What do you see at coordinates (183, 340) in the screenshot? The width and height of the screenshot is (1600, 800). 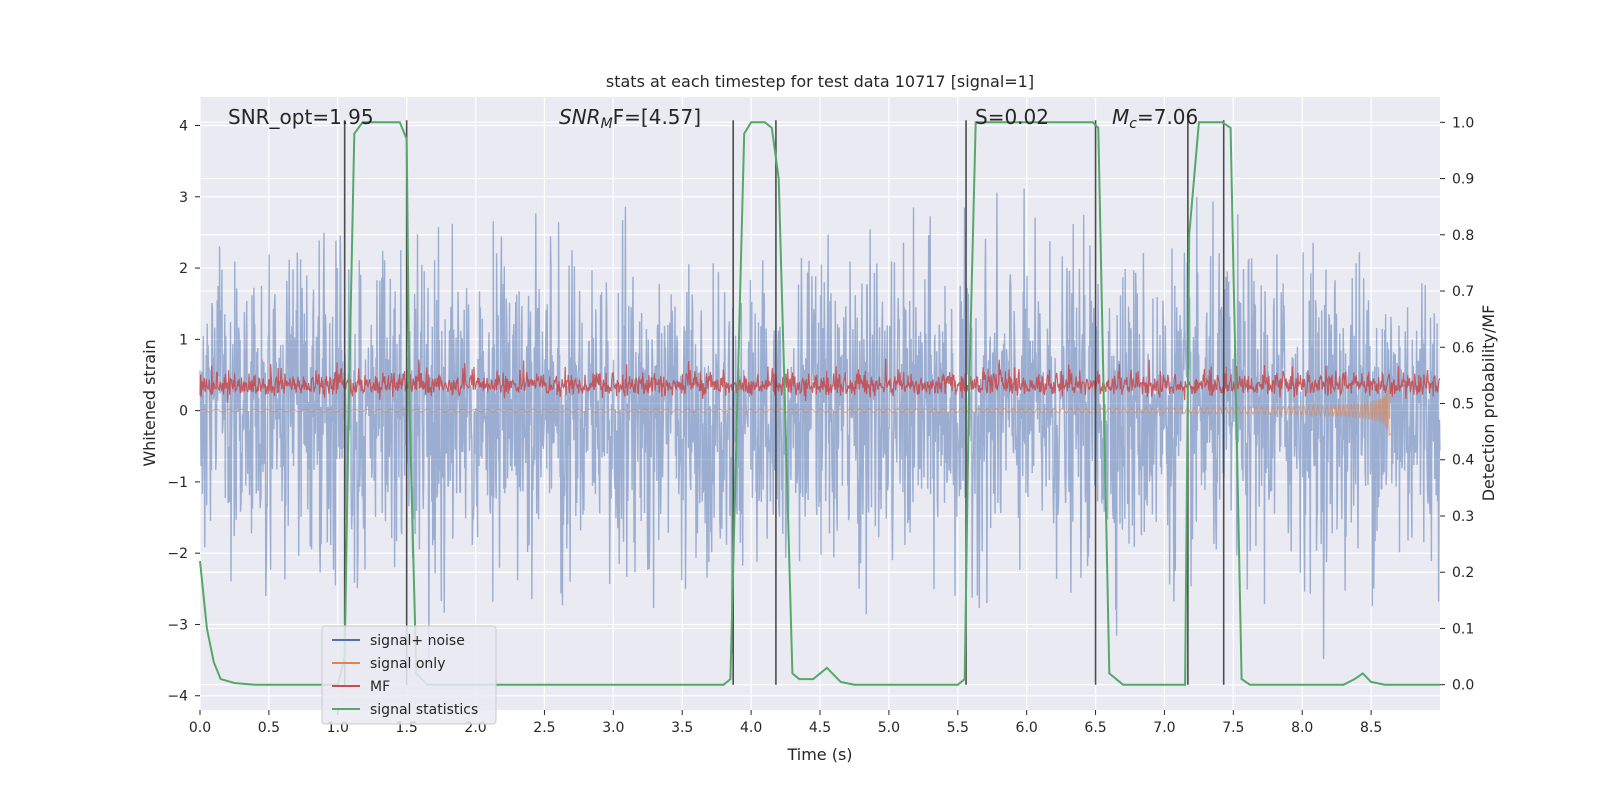 I see `y-tick-label: 1` at bounding box center [183, 340].